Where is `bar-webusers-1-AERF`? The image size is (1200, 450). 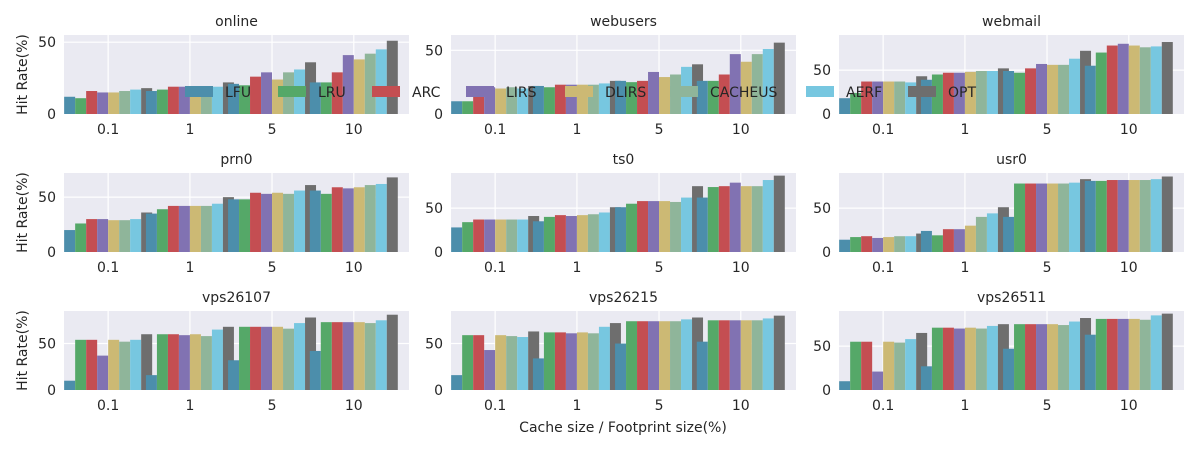 bar-webusers-1-AERF is located at coordinates (604, 98).